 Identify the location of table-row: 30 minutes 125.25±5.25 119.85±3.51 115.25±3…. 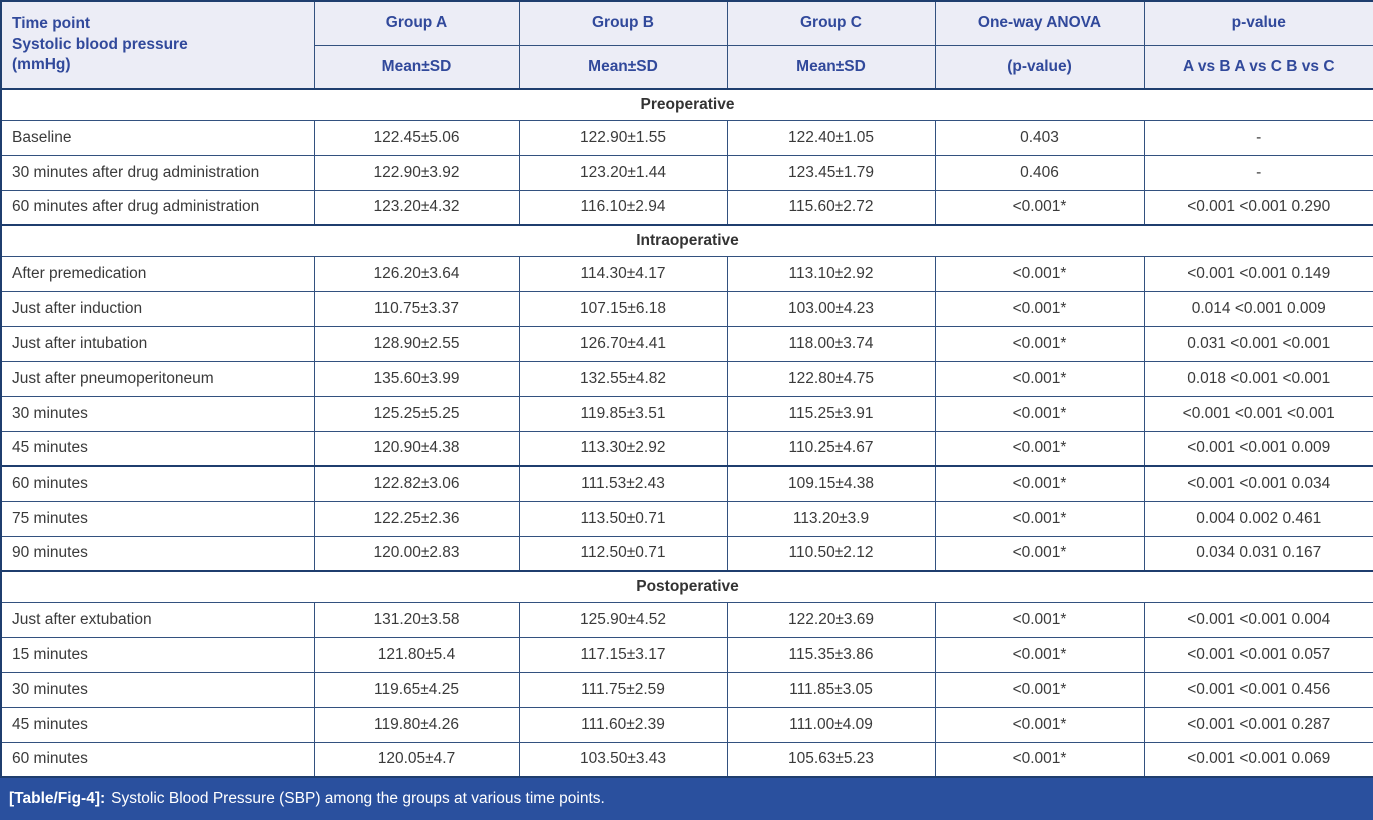
(686, 413).